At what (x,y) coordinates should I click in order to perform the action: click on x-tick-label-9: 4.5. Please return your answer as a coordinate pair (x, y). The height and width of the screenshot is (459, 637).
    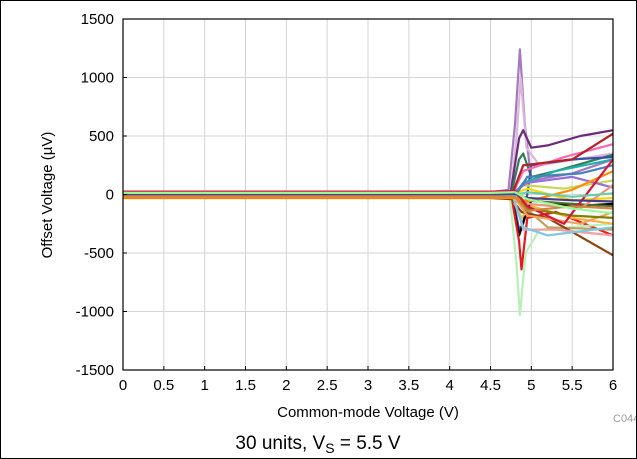
    Looking at the image, I should click on (490, 385).